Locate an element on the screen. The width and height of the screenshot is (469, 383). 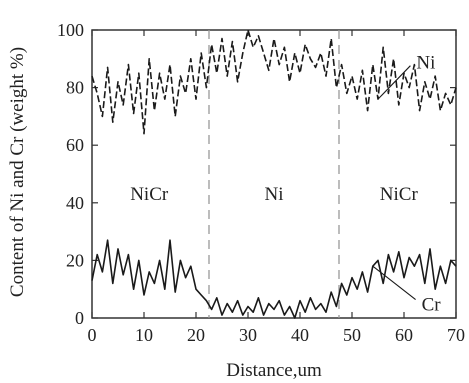
x-tick-label: 50 is located at coordinates (352, 335).